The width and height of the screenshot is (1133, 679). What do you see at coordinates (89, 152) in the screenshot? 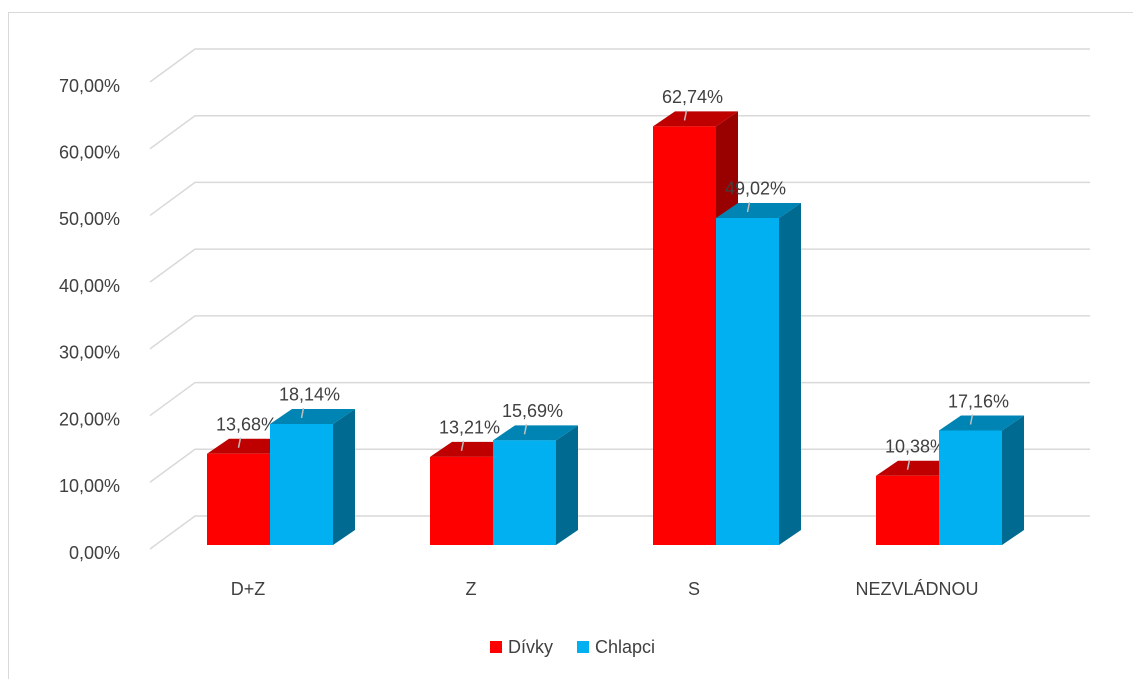
I see `y-tick-label: 60,00%` at bounding box center [89, 152].